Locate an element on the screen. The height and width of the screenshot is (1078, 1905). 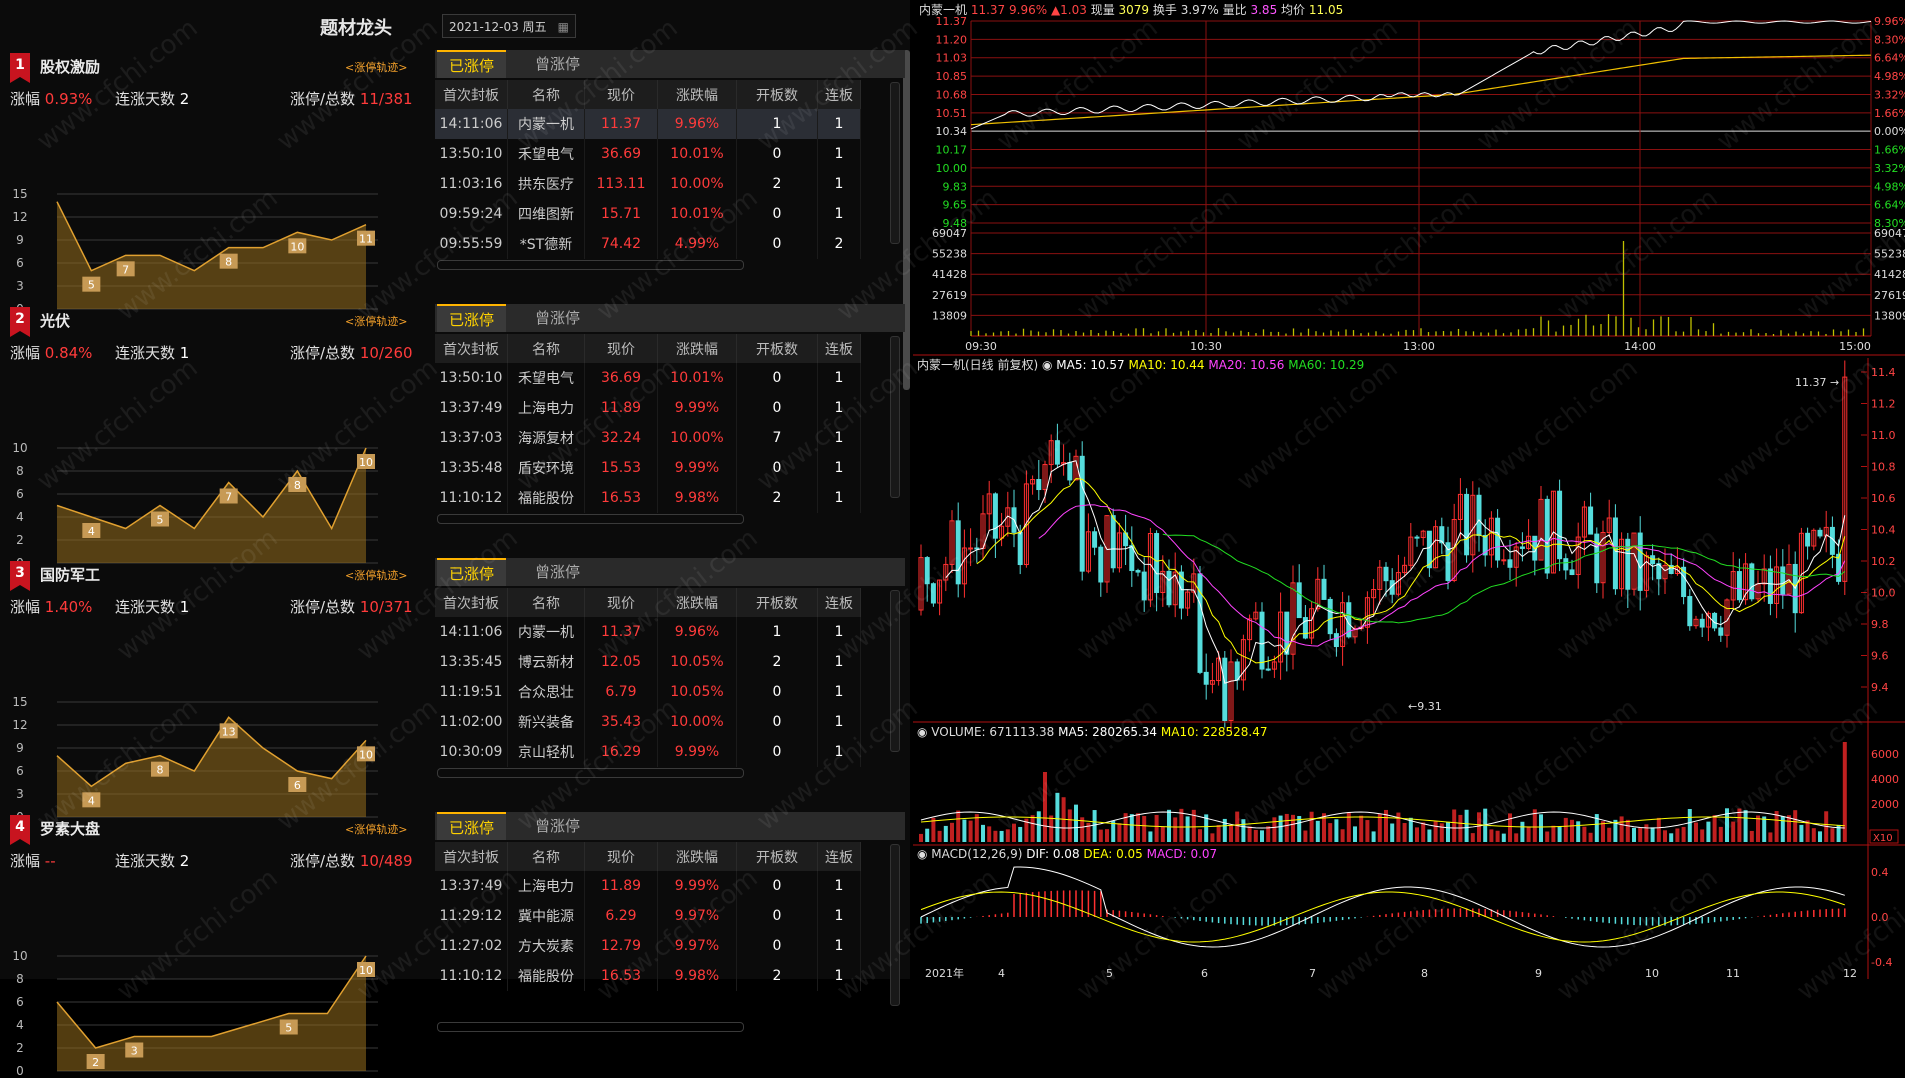
table-cell: 11.37 is located at coordinates (621, 124).